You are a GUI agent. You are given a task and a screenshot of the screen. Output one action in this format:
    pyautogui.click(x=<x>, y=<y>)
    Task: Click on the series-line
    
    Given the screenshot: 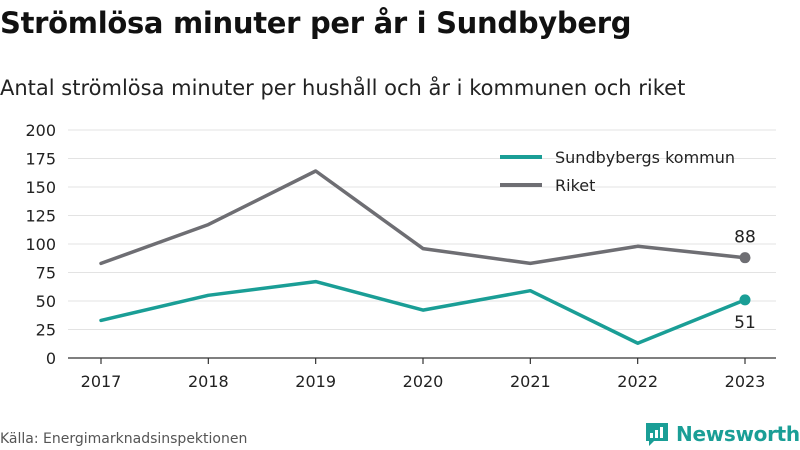 What is the action you would take?
    pyautogui.click(x=423, y=312)
    